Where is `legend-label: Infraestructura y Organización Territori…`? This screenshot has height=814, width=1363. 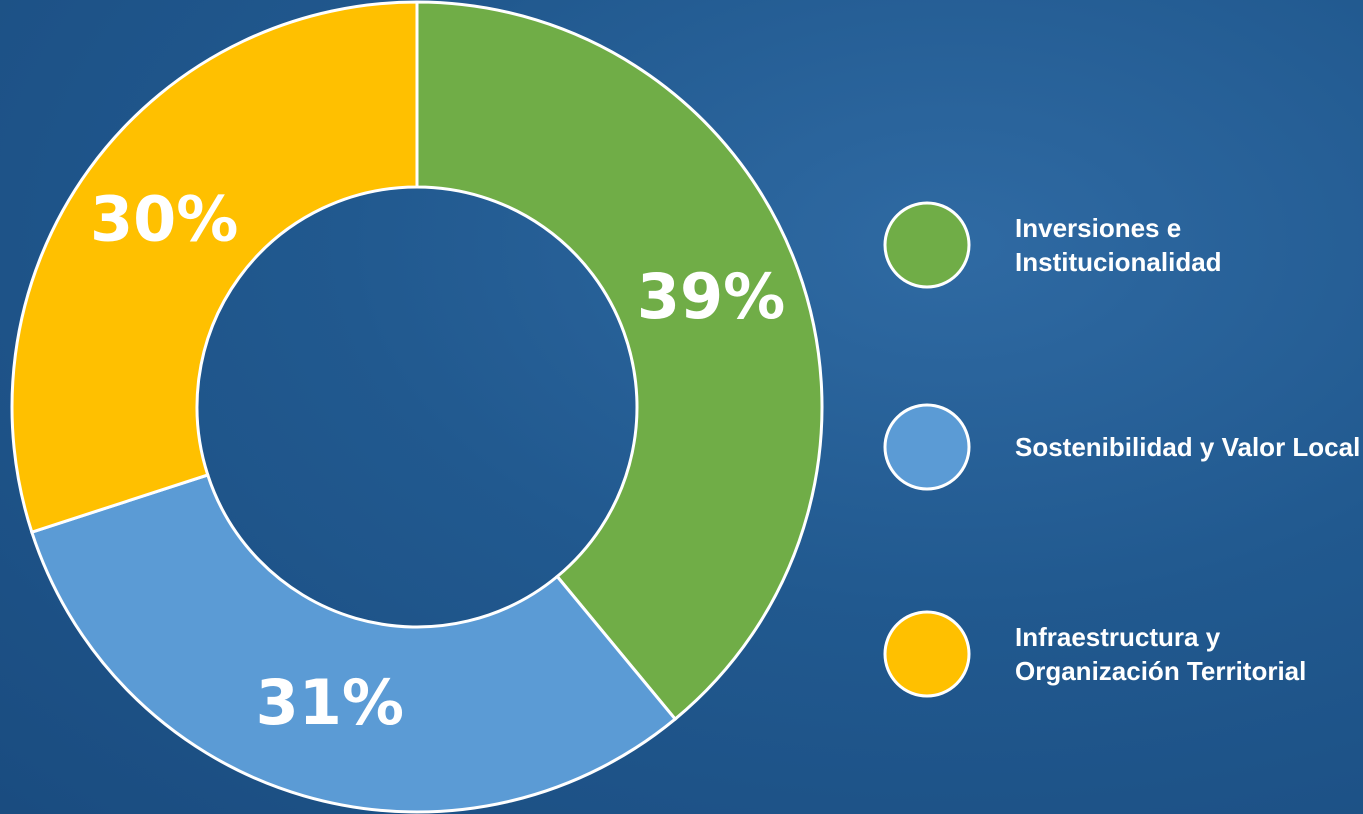
legend-label: Infraestructura y Organización Territori… is located at coordinates (1161, 654).